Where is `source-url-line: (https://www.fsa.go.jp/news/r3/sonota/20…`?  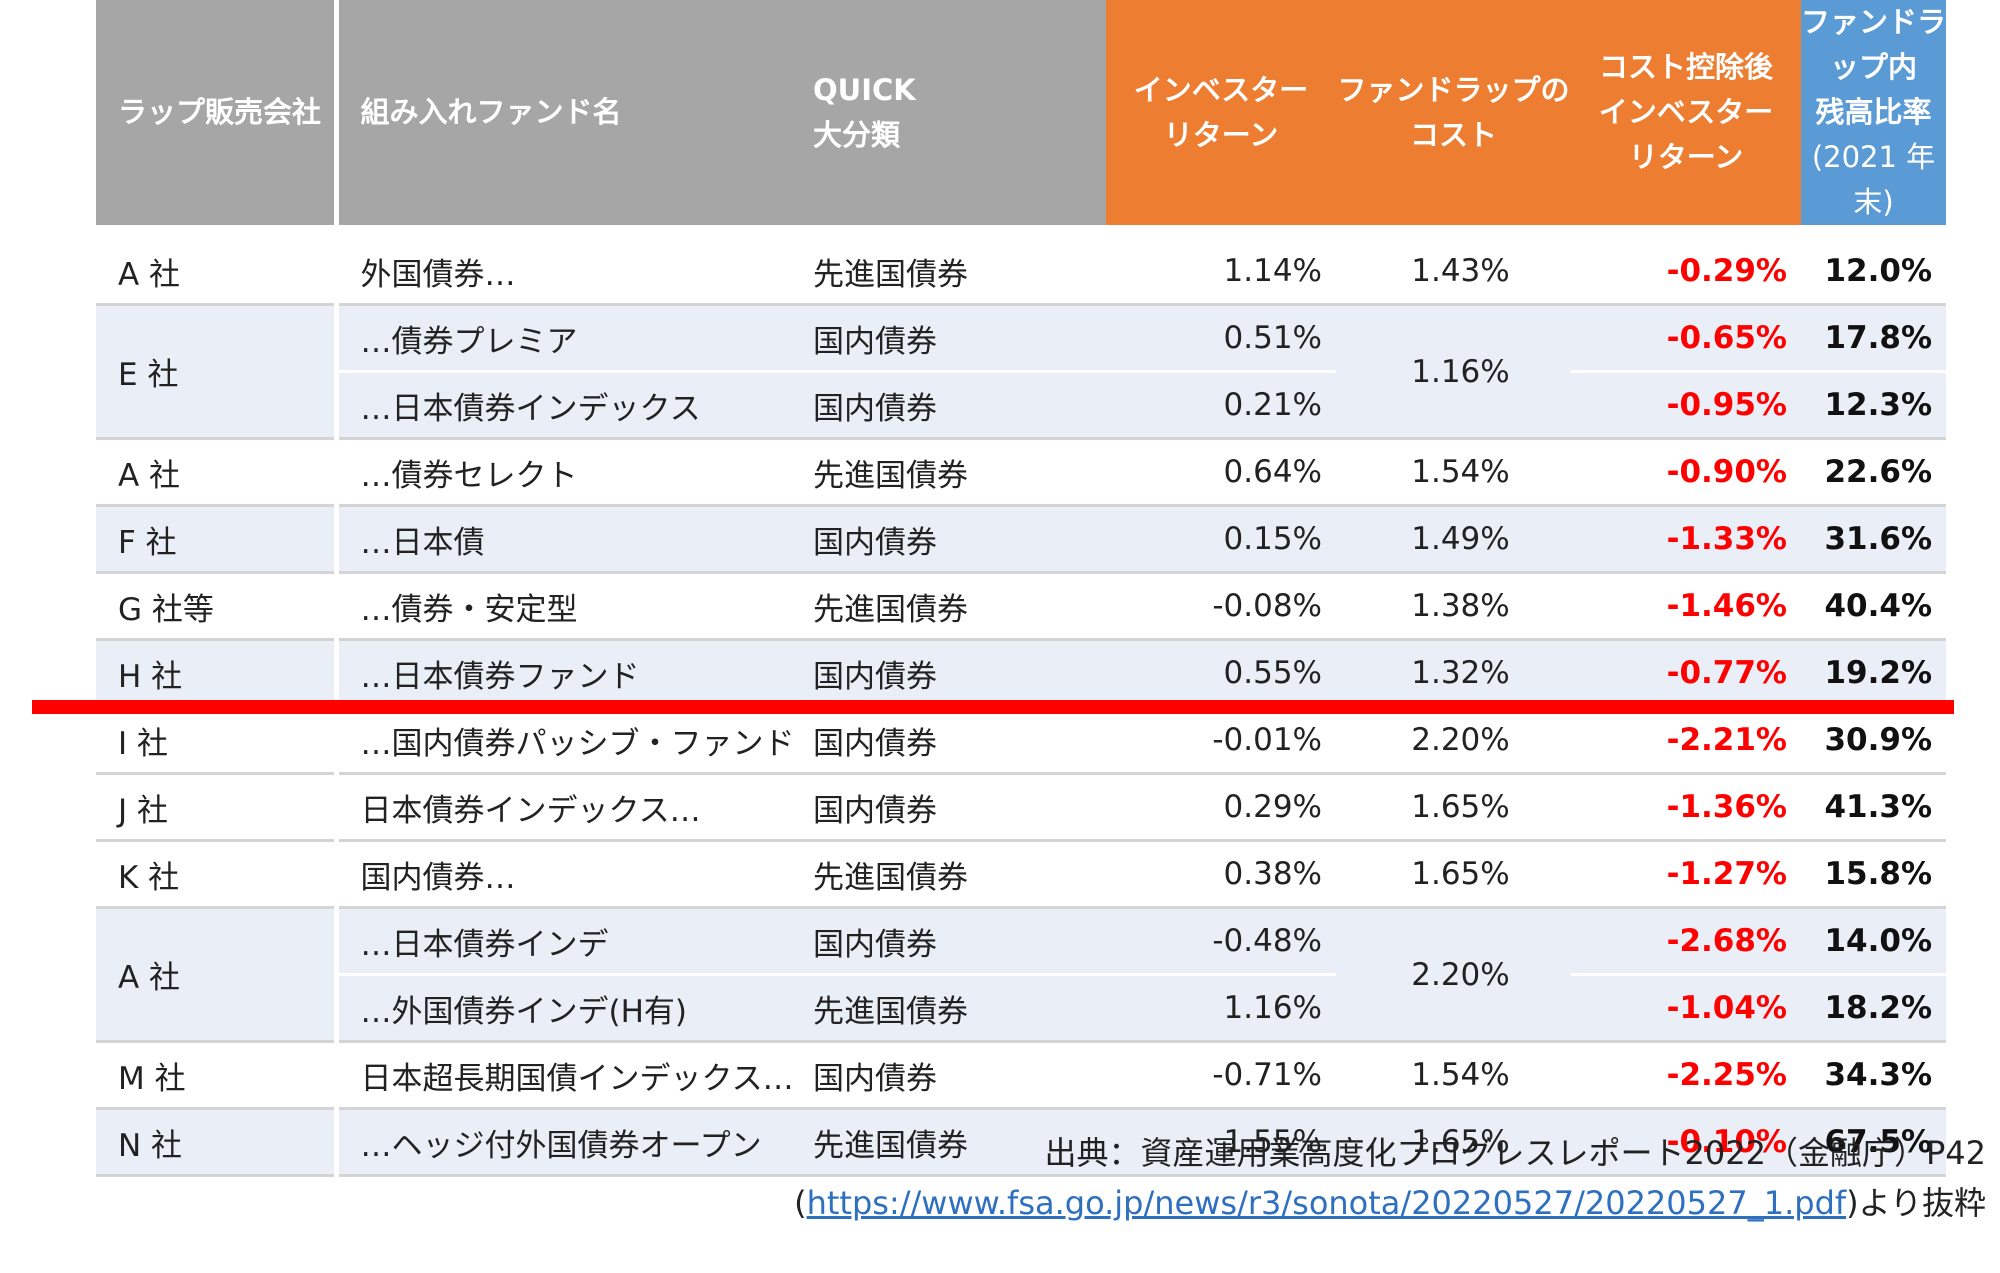 source-url-line: (https://www.fsa.go.jp/news/r3/sonota/20… is located at coordinates (1390, 1203).